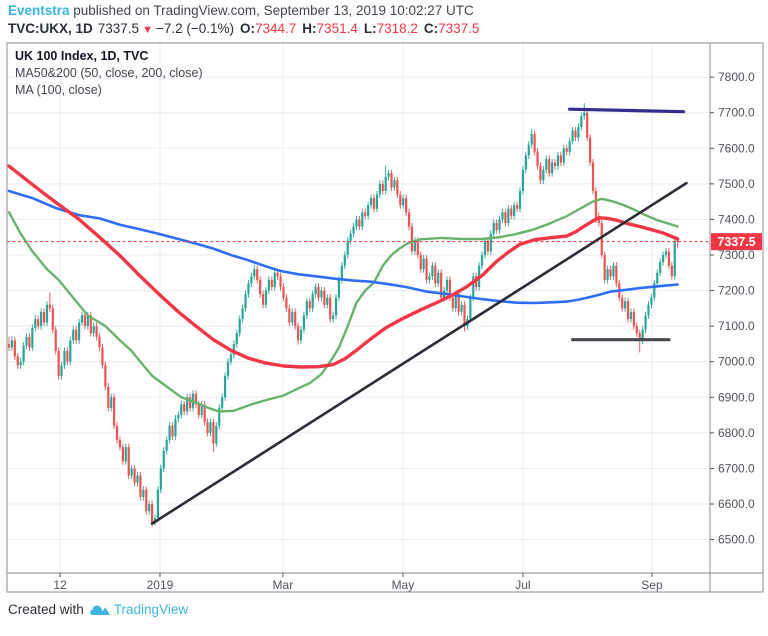  I want to click on legend-symbol-title: UK 100 Index, 1D, TVC, so click(82, 56).